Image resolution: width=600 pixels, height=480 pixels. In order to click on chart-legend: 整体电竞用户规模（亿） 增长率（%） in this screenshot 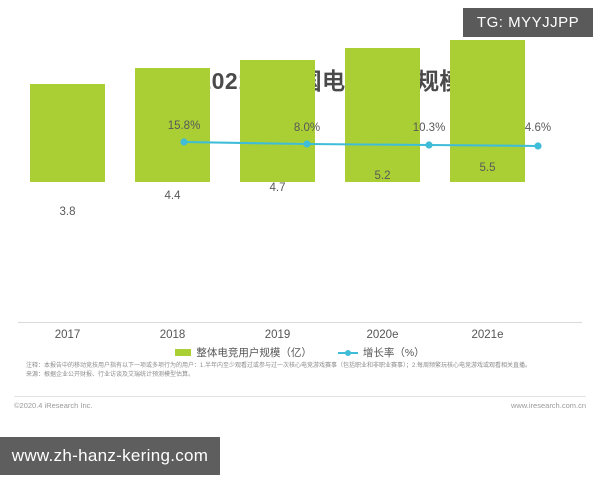, I will do `click(300, 352)`.